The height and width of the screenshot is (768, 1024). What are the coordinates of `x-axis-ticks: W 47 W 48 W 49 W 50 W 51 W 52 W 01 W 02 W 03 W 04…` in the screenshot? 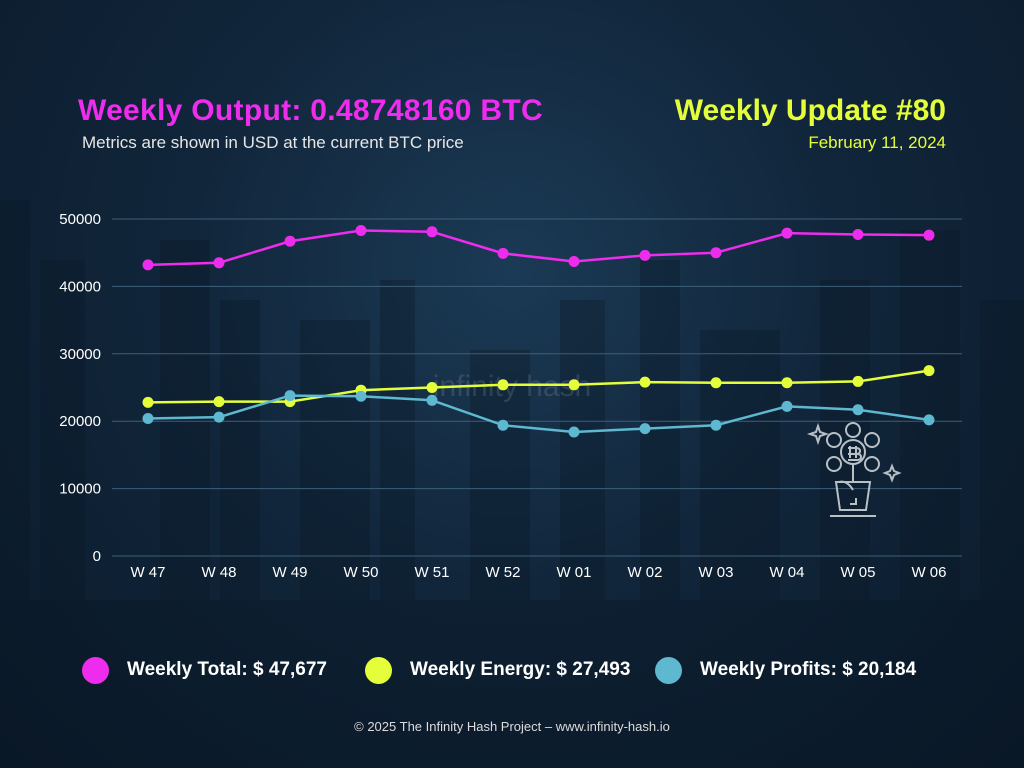 It's located at (538, 572).